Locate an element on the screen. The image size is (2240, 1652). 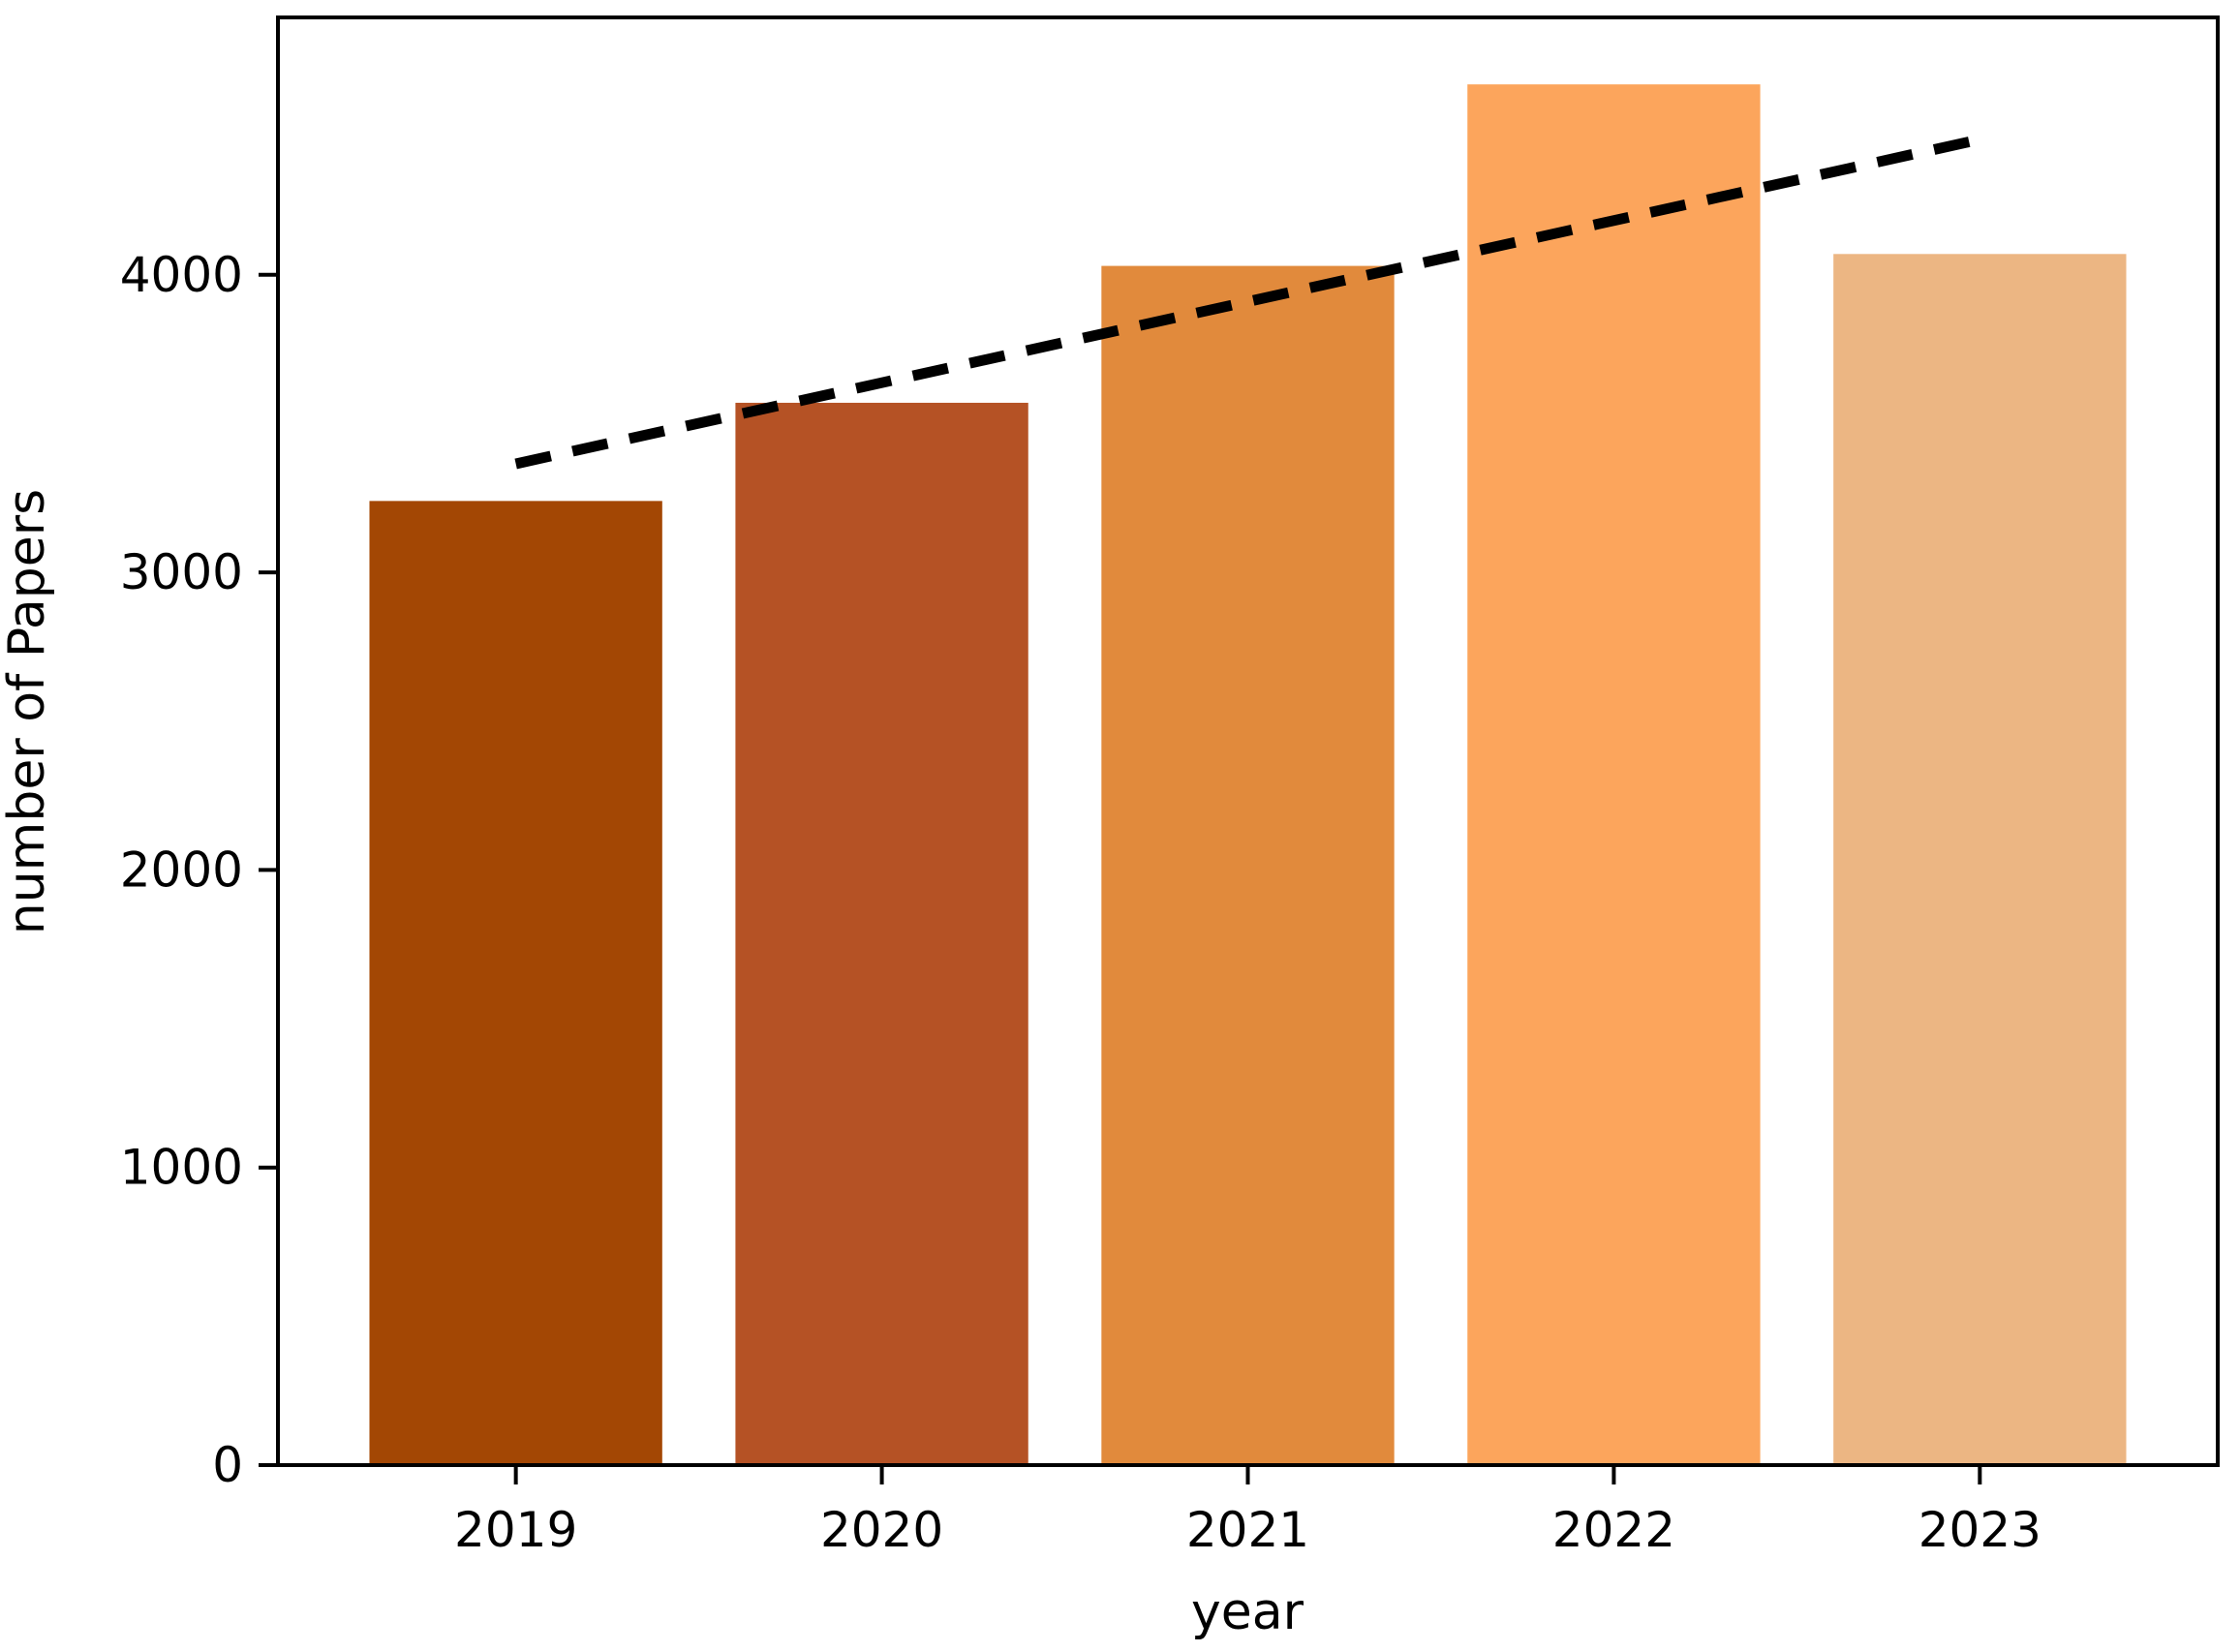
bar-2023 is located at coordinates (1980, 859).